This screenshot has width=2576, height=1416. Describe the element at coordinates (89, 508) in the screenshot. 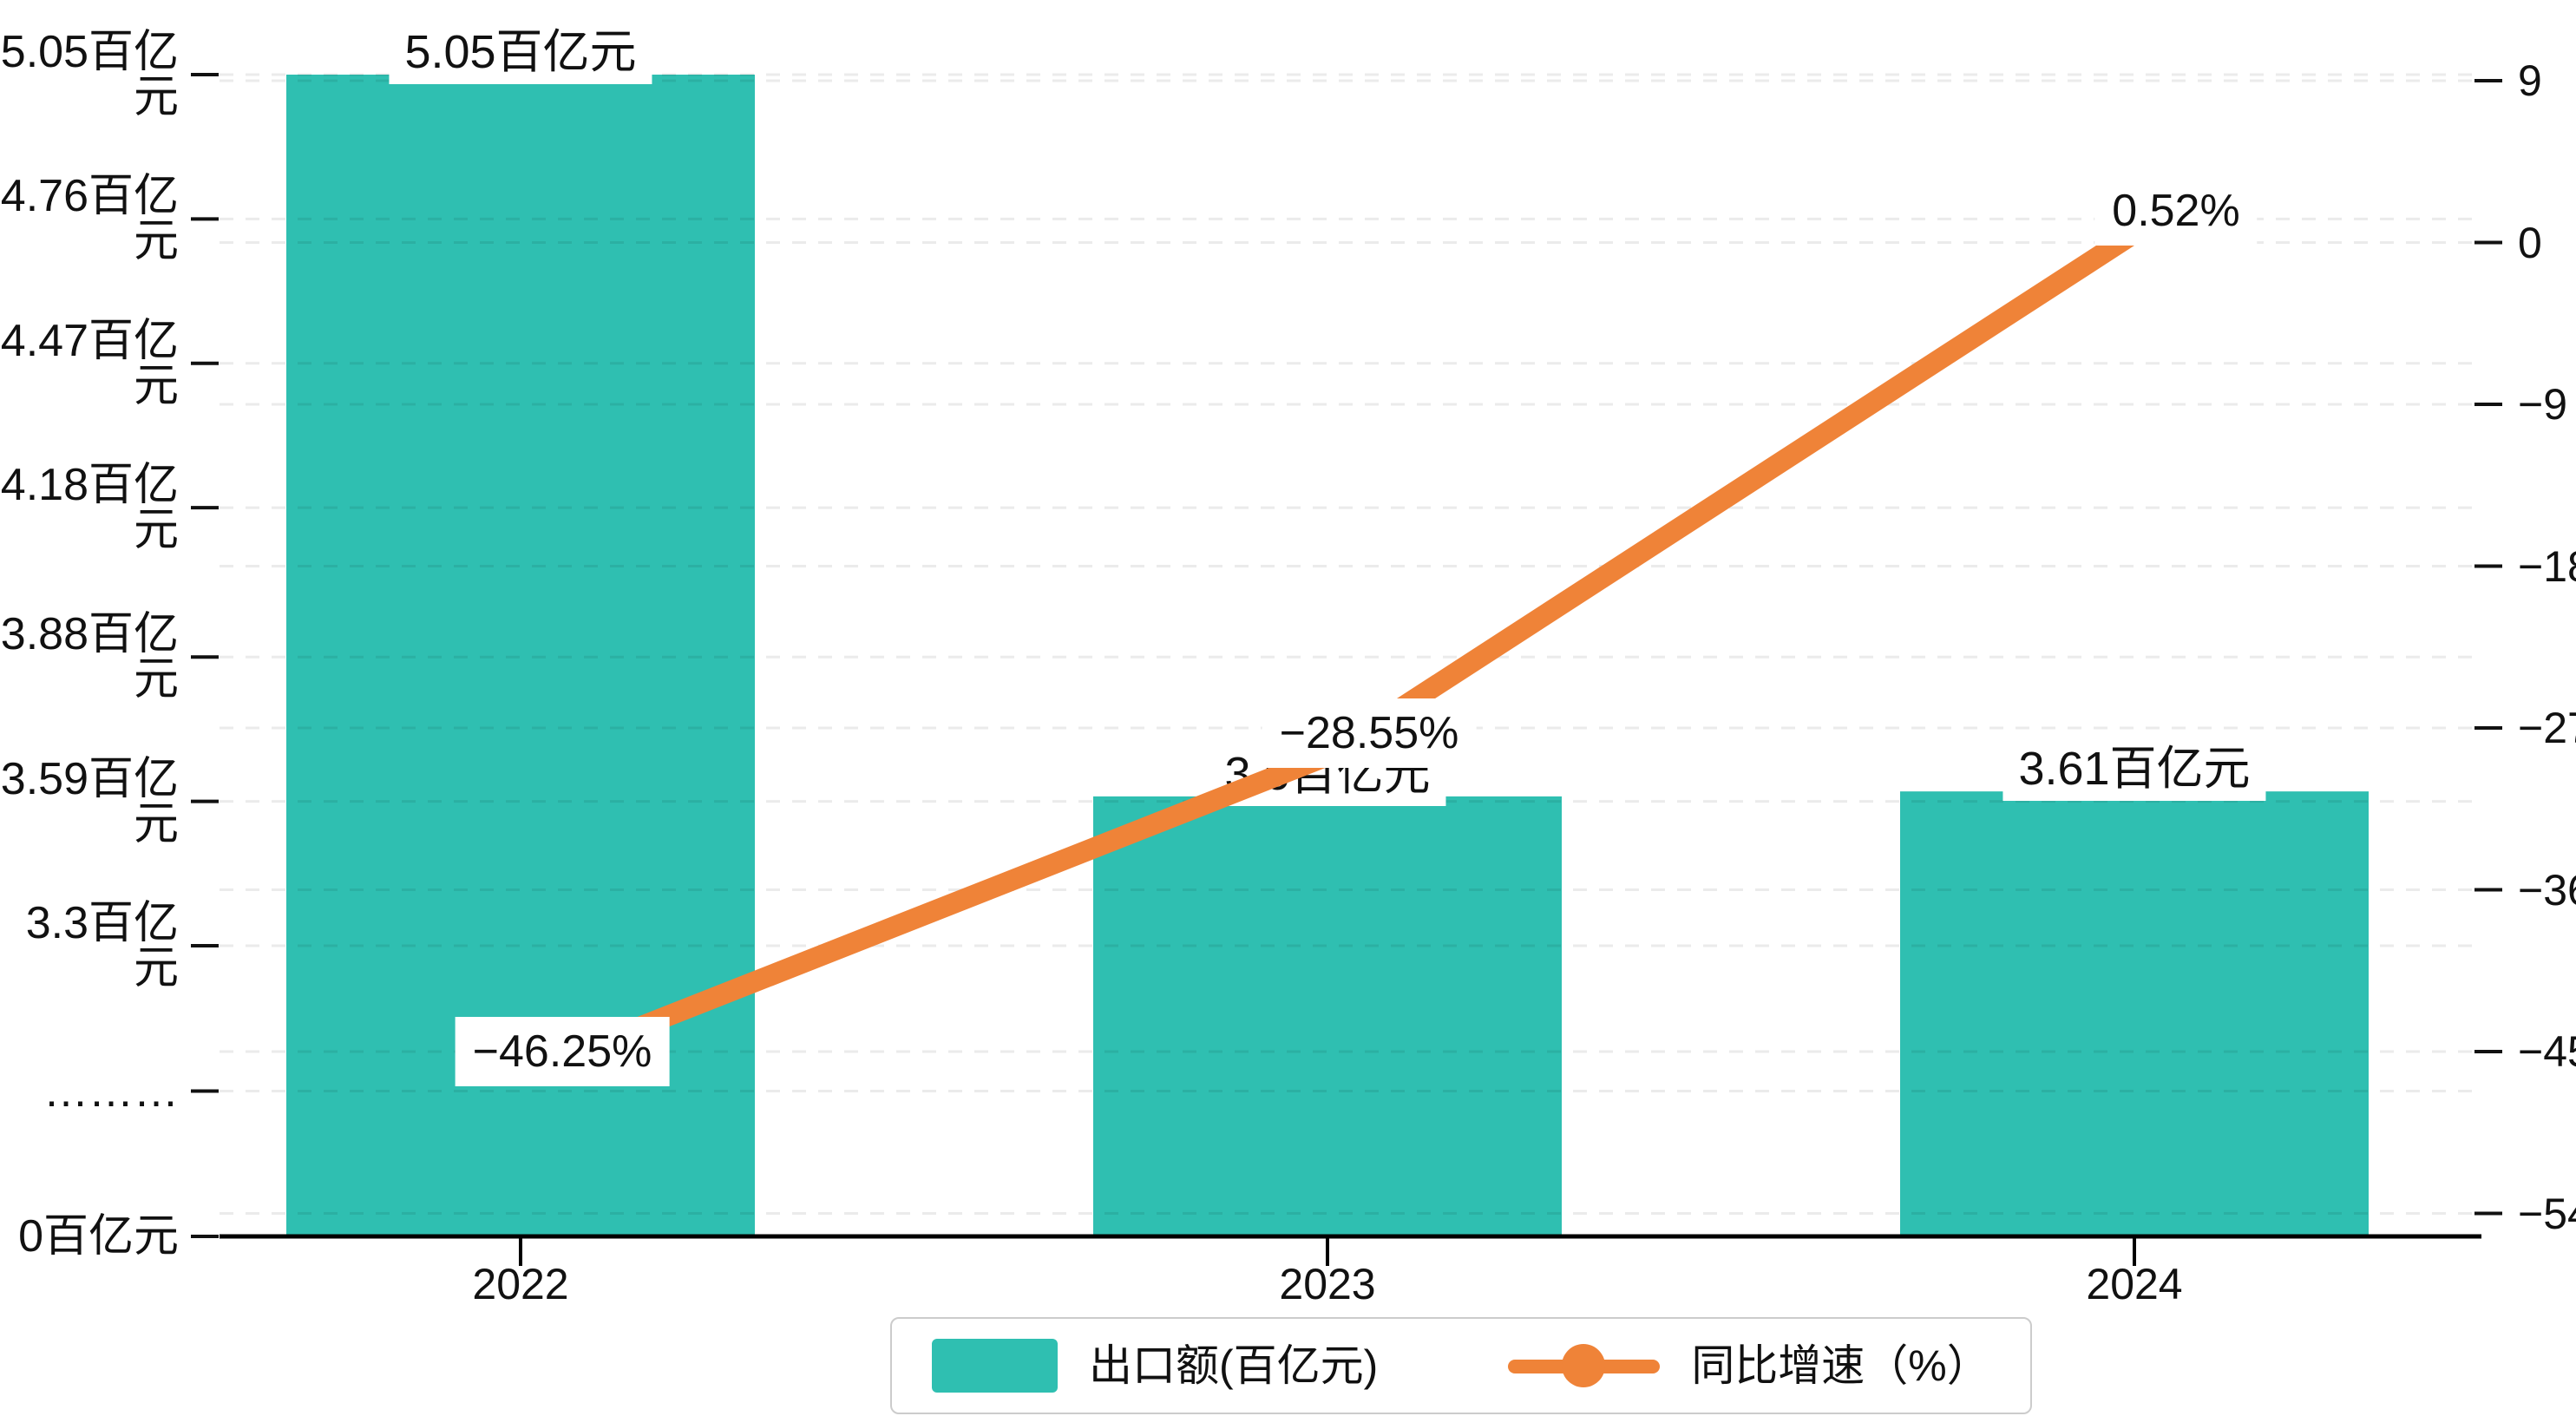

I see `left-axis-tick-label: 4.18百亿元` at that location.